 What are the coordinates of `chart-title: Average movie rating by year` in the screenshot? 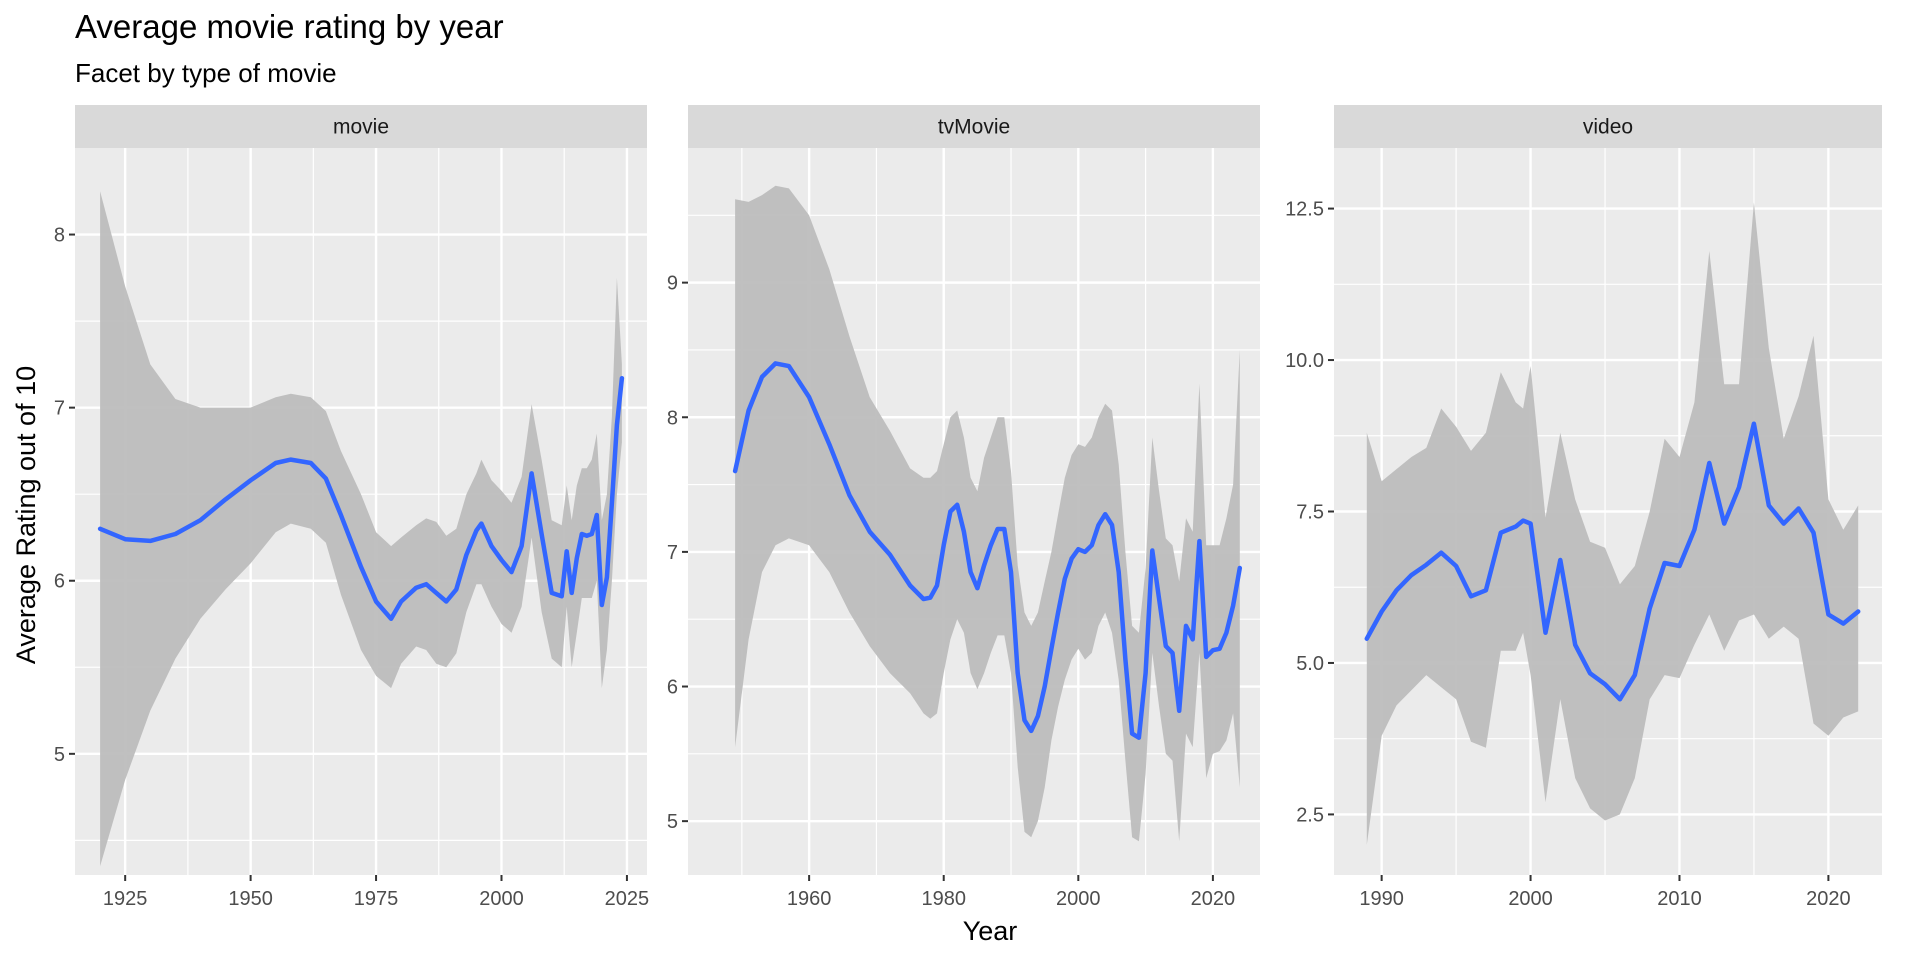 It's located at (289, 26).